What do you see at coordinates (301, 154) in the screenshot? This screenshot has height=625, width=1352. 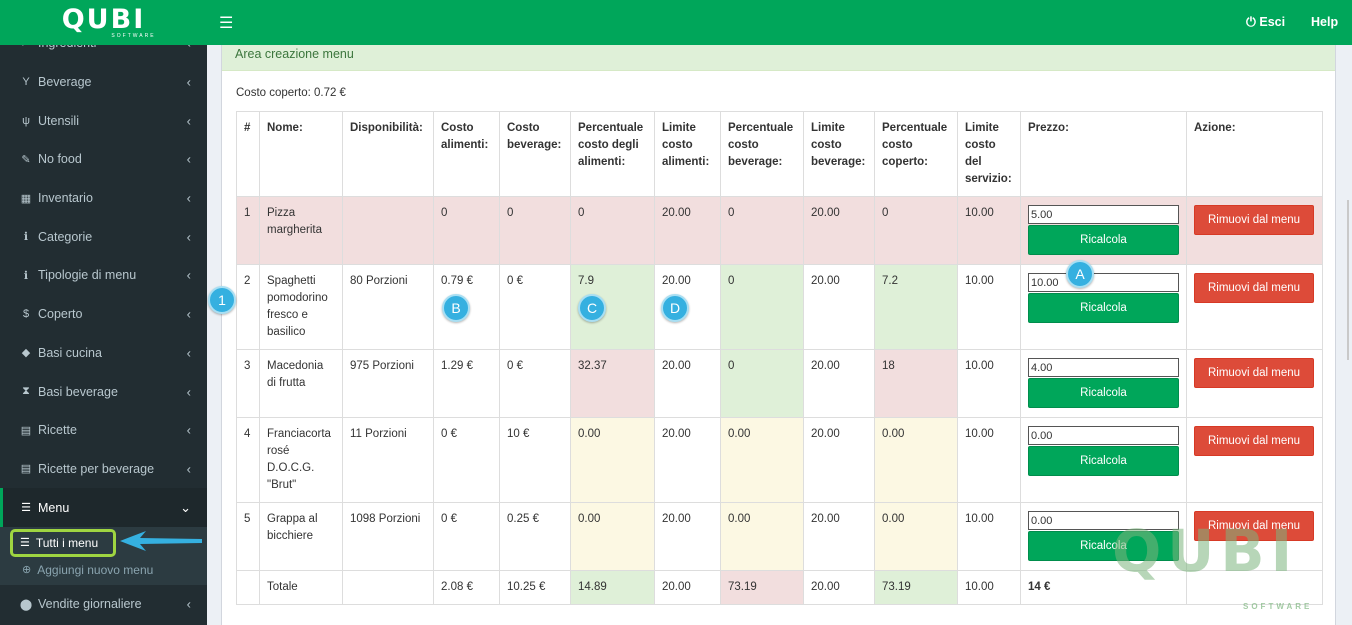 I see `column-header: Nome:` at bounding box center [301, 154].